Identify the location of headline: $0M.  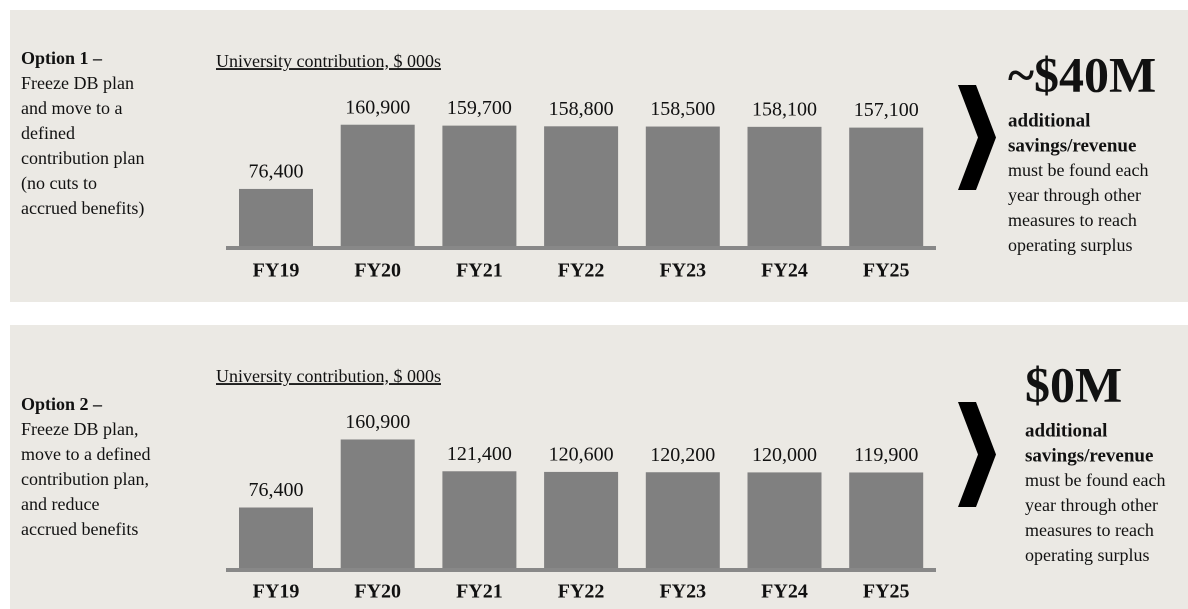
(1073, 384).